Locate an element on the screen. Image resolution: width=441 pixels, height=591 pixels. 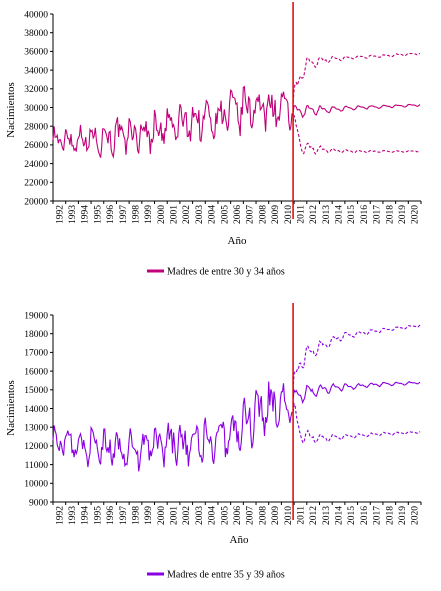
y-tick-label: 11000 is located at coordinates (37, 466).